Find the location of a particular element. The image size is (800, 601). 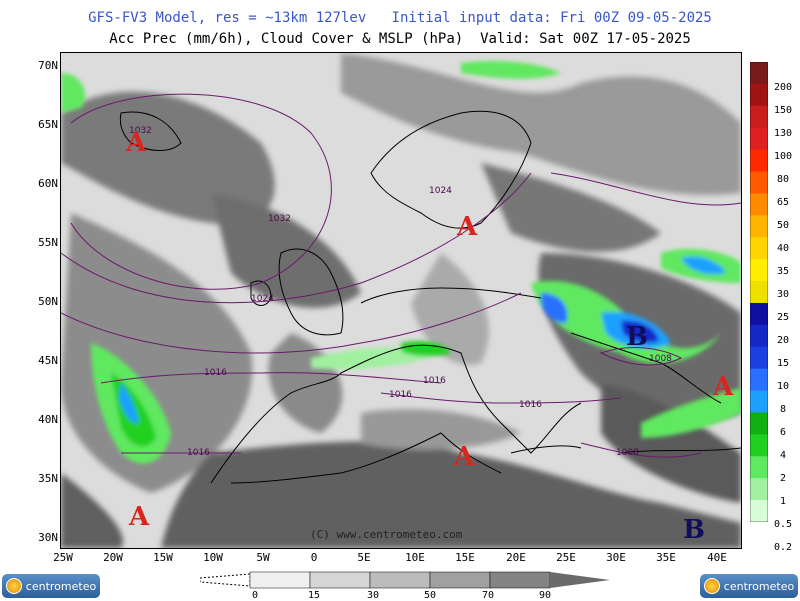

centrometeo-logo-left: centrometeo is located at coordinates (51, 586).